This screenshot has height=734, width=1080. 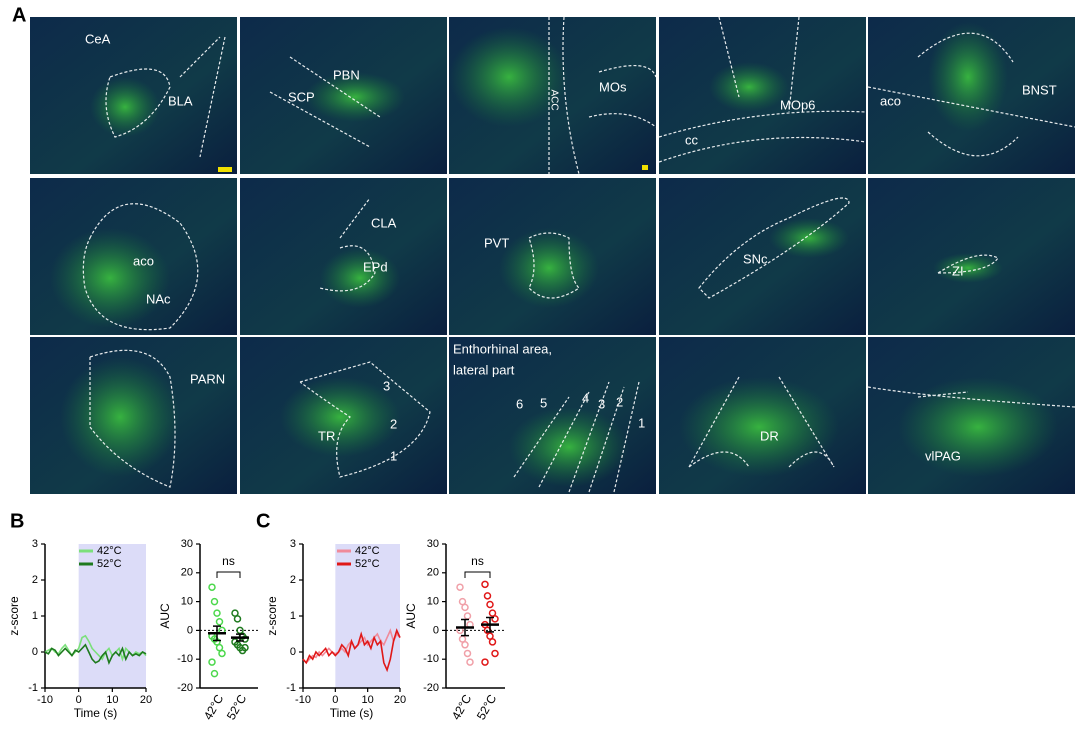 I want to click on histology-image: CeA BLA, so click(x=133, y=95).